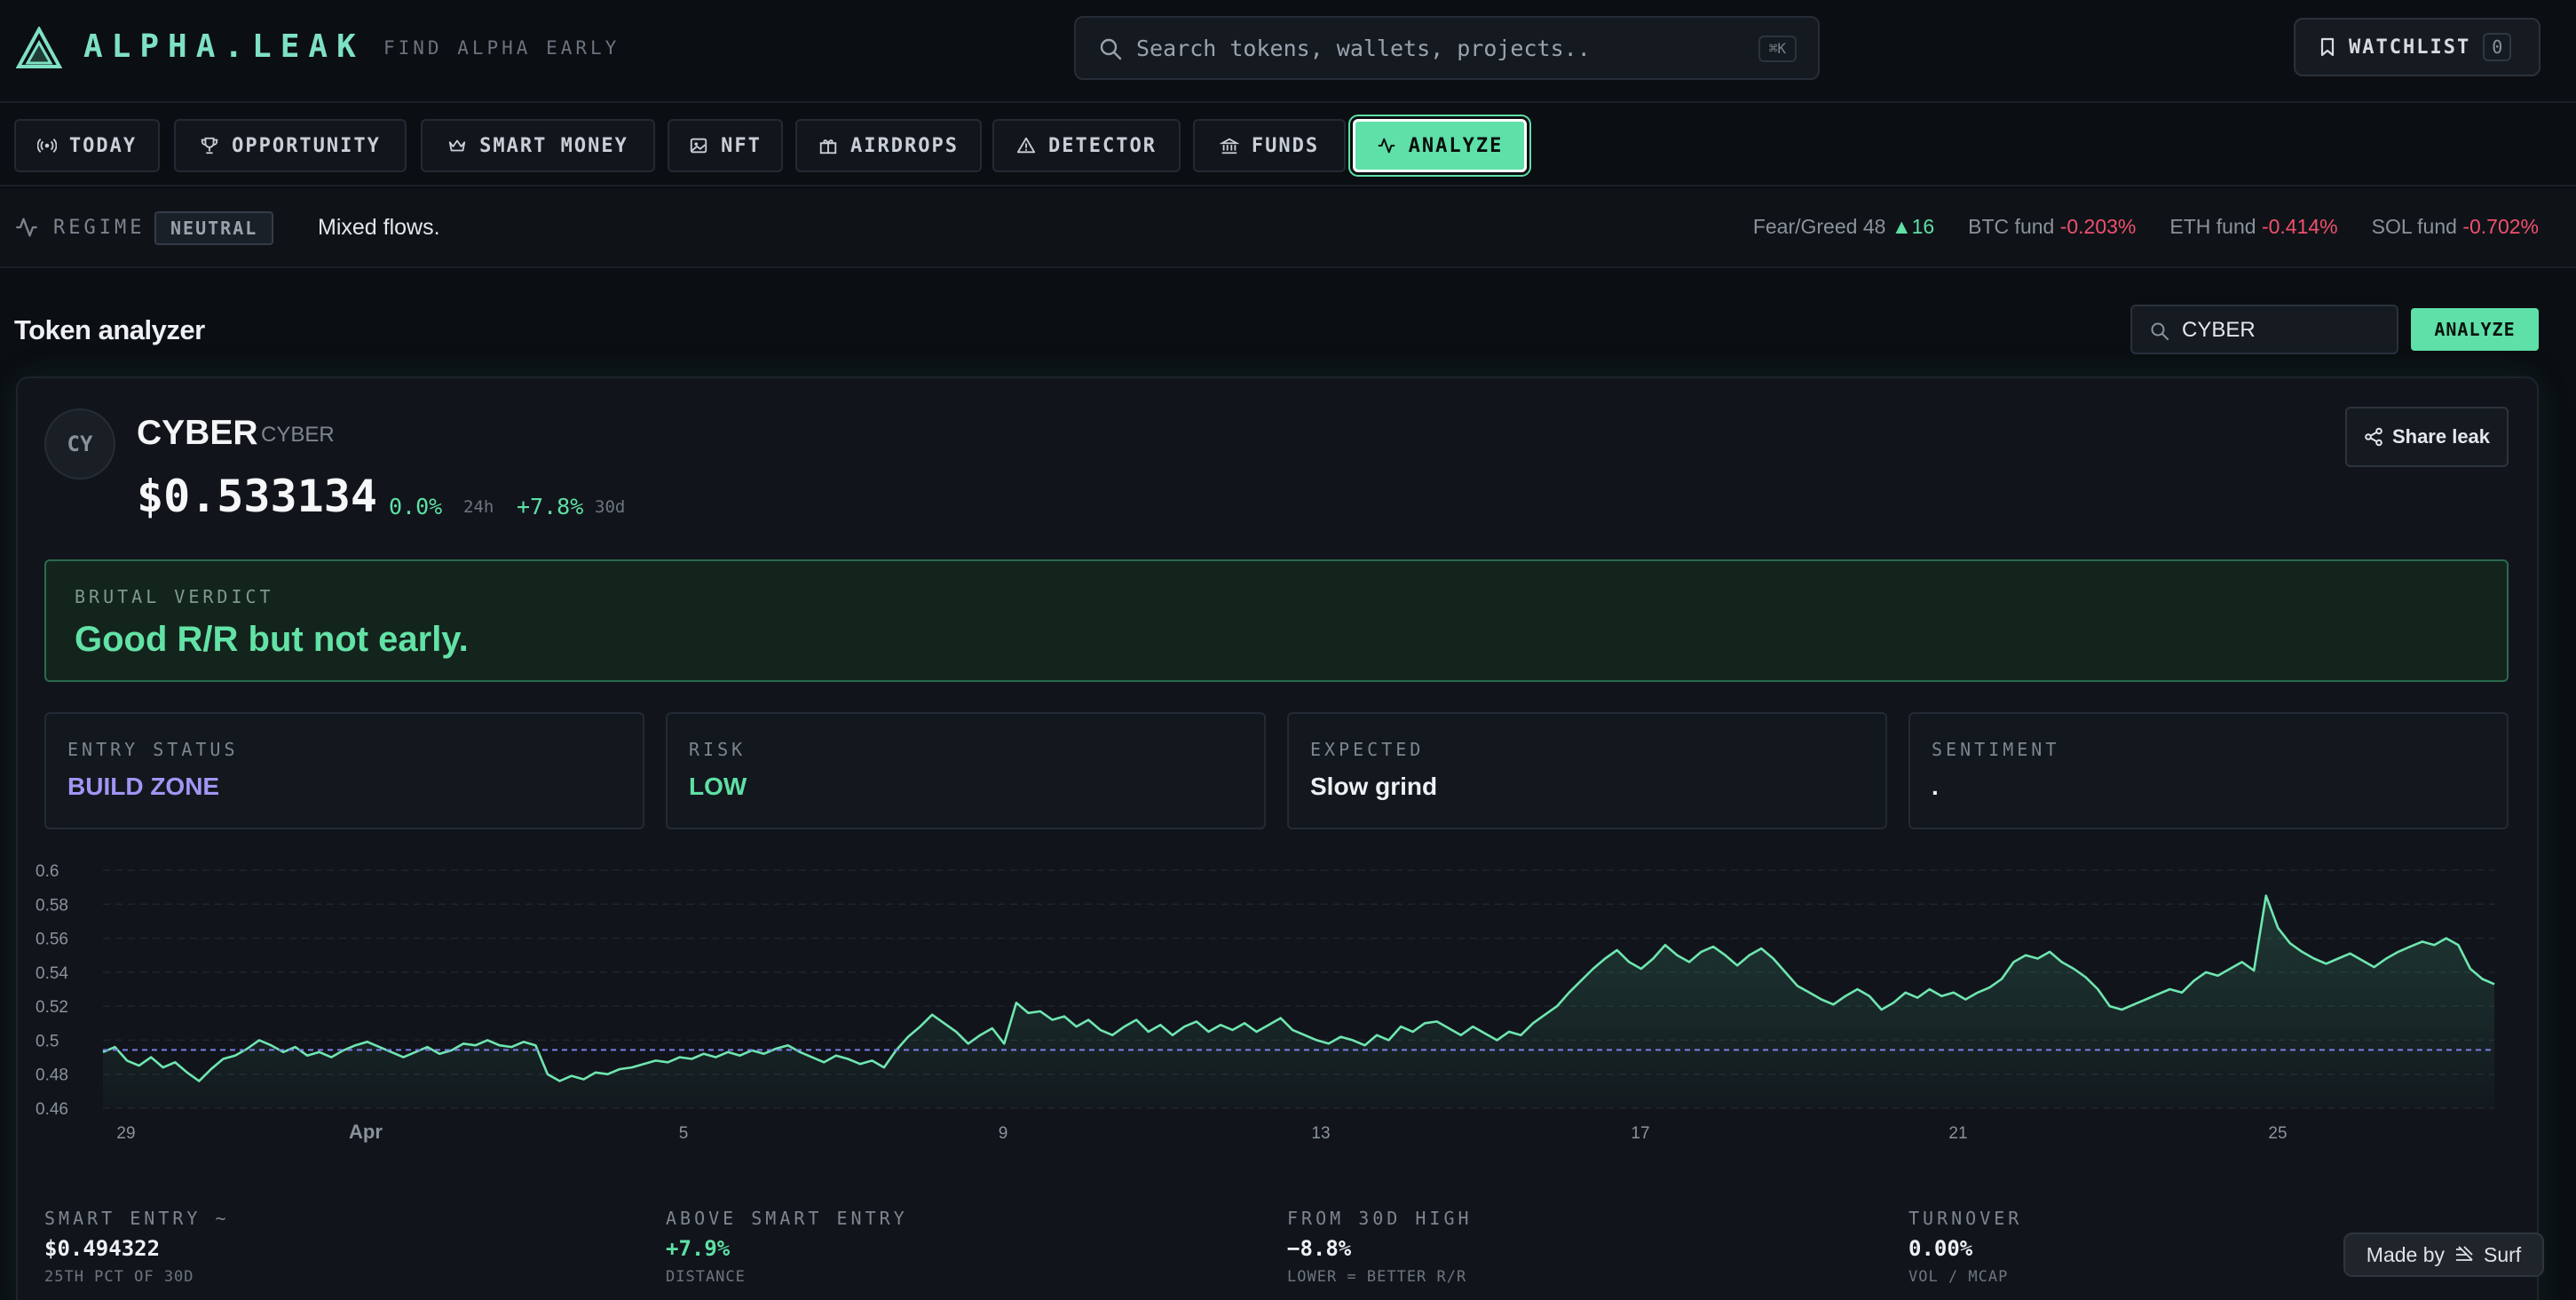  I want to click on x-tick-label: 25, so click(2277, 1133).